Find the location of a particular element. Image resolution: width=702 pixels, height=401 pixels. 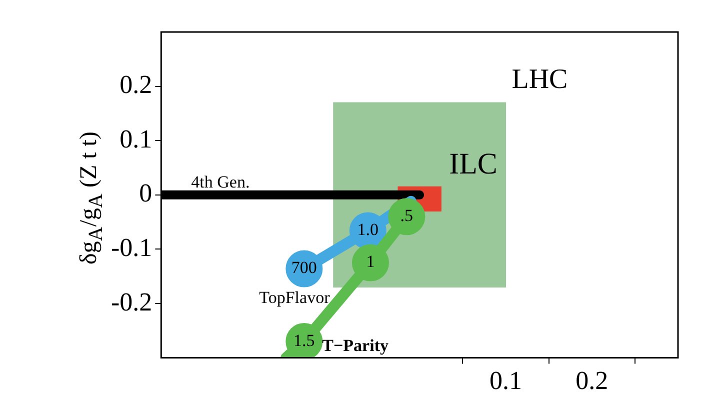

annotation: 1.0 is located at coordinates (368, 230).